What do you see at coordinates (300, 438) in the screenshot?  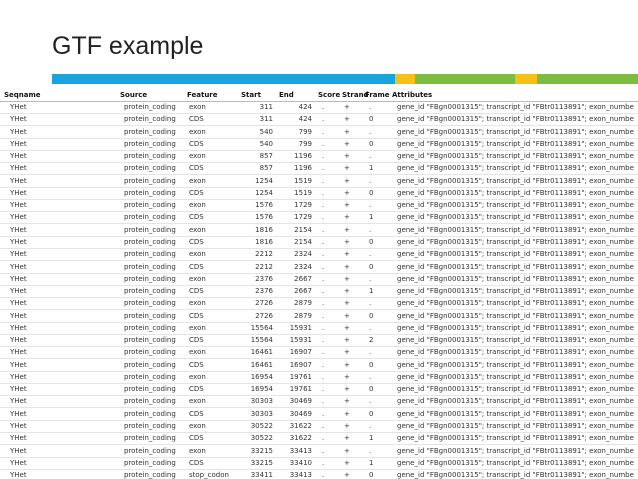 I see `table-cell: 31622` at bounding box center [300, 438].